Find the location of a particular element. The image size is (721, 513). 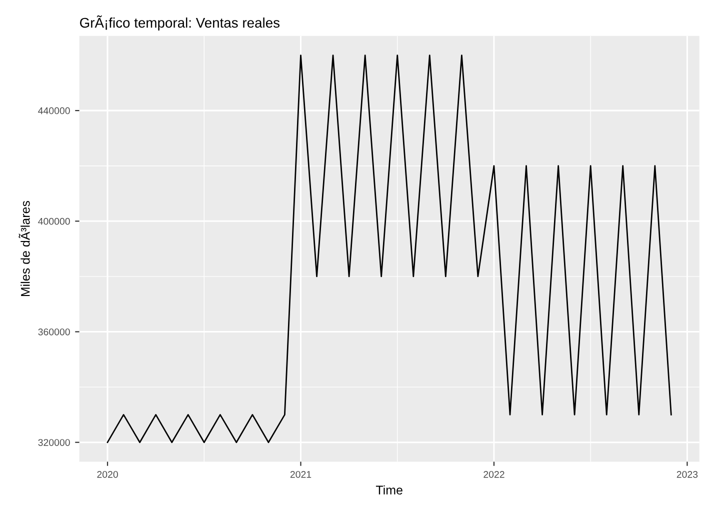

x-tick-label: 2021 is located at coordinates (301, 474).